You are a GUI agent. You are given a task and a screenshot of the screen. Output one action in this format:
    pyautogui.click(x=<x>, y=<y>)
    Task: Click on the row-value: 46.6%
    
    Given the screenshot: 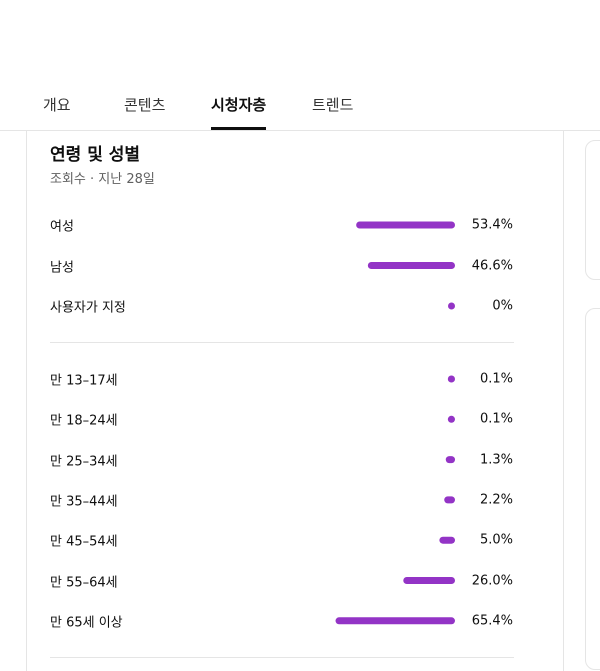 What is the action you would take?
    pyautogui.click(x=492, y=265)
    